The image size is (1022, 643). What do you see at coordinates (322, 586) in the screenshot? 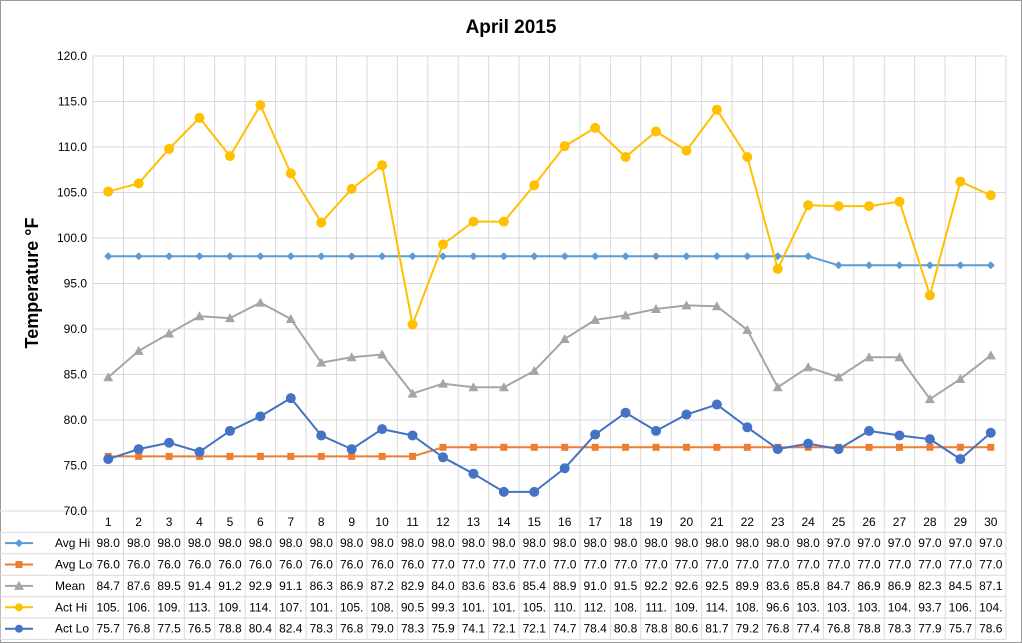
I see `table-cell: 86.3` at bounding box center [322, 586].